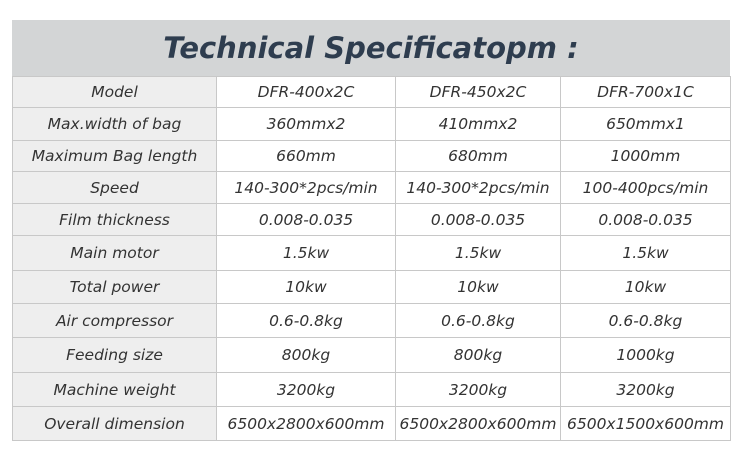  I want to click on cell: 100-400pcs/min, so click(645, 187).